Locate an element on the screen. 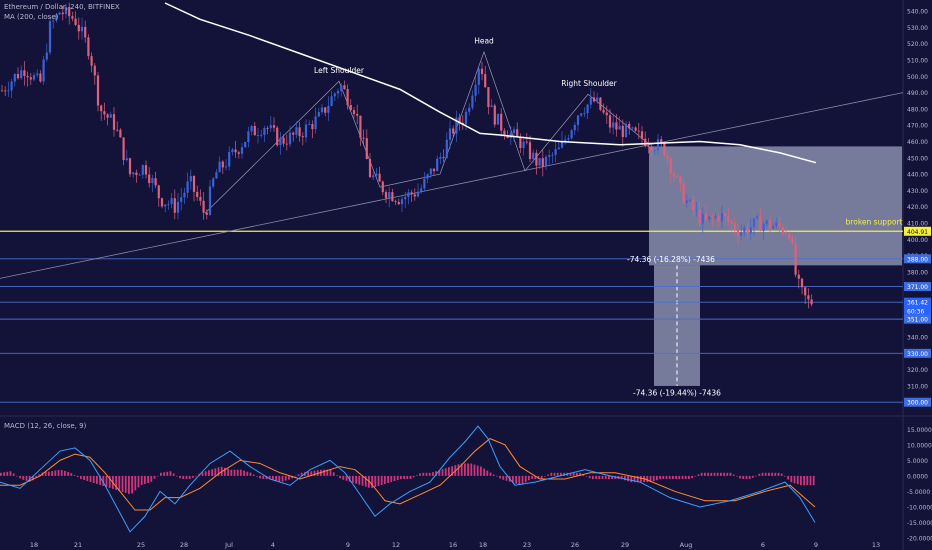  price-label-text: 404.91 is located at coordinates (917, 232).